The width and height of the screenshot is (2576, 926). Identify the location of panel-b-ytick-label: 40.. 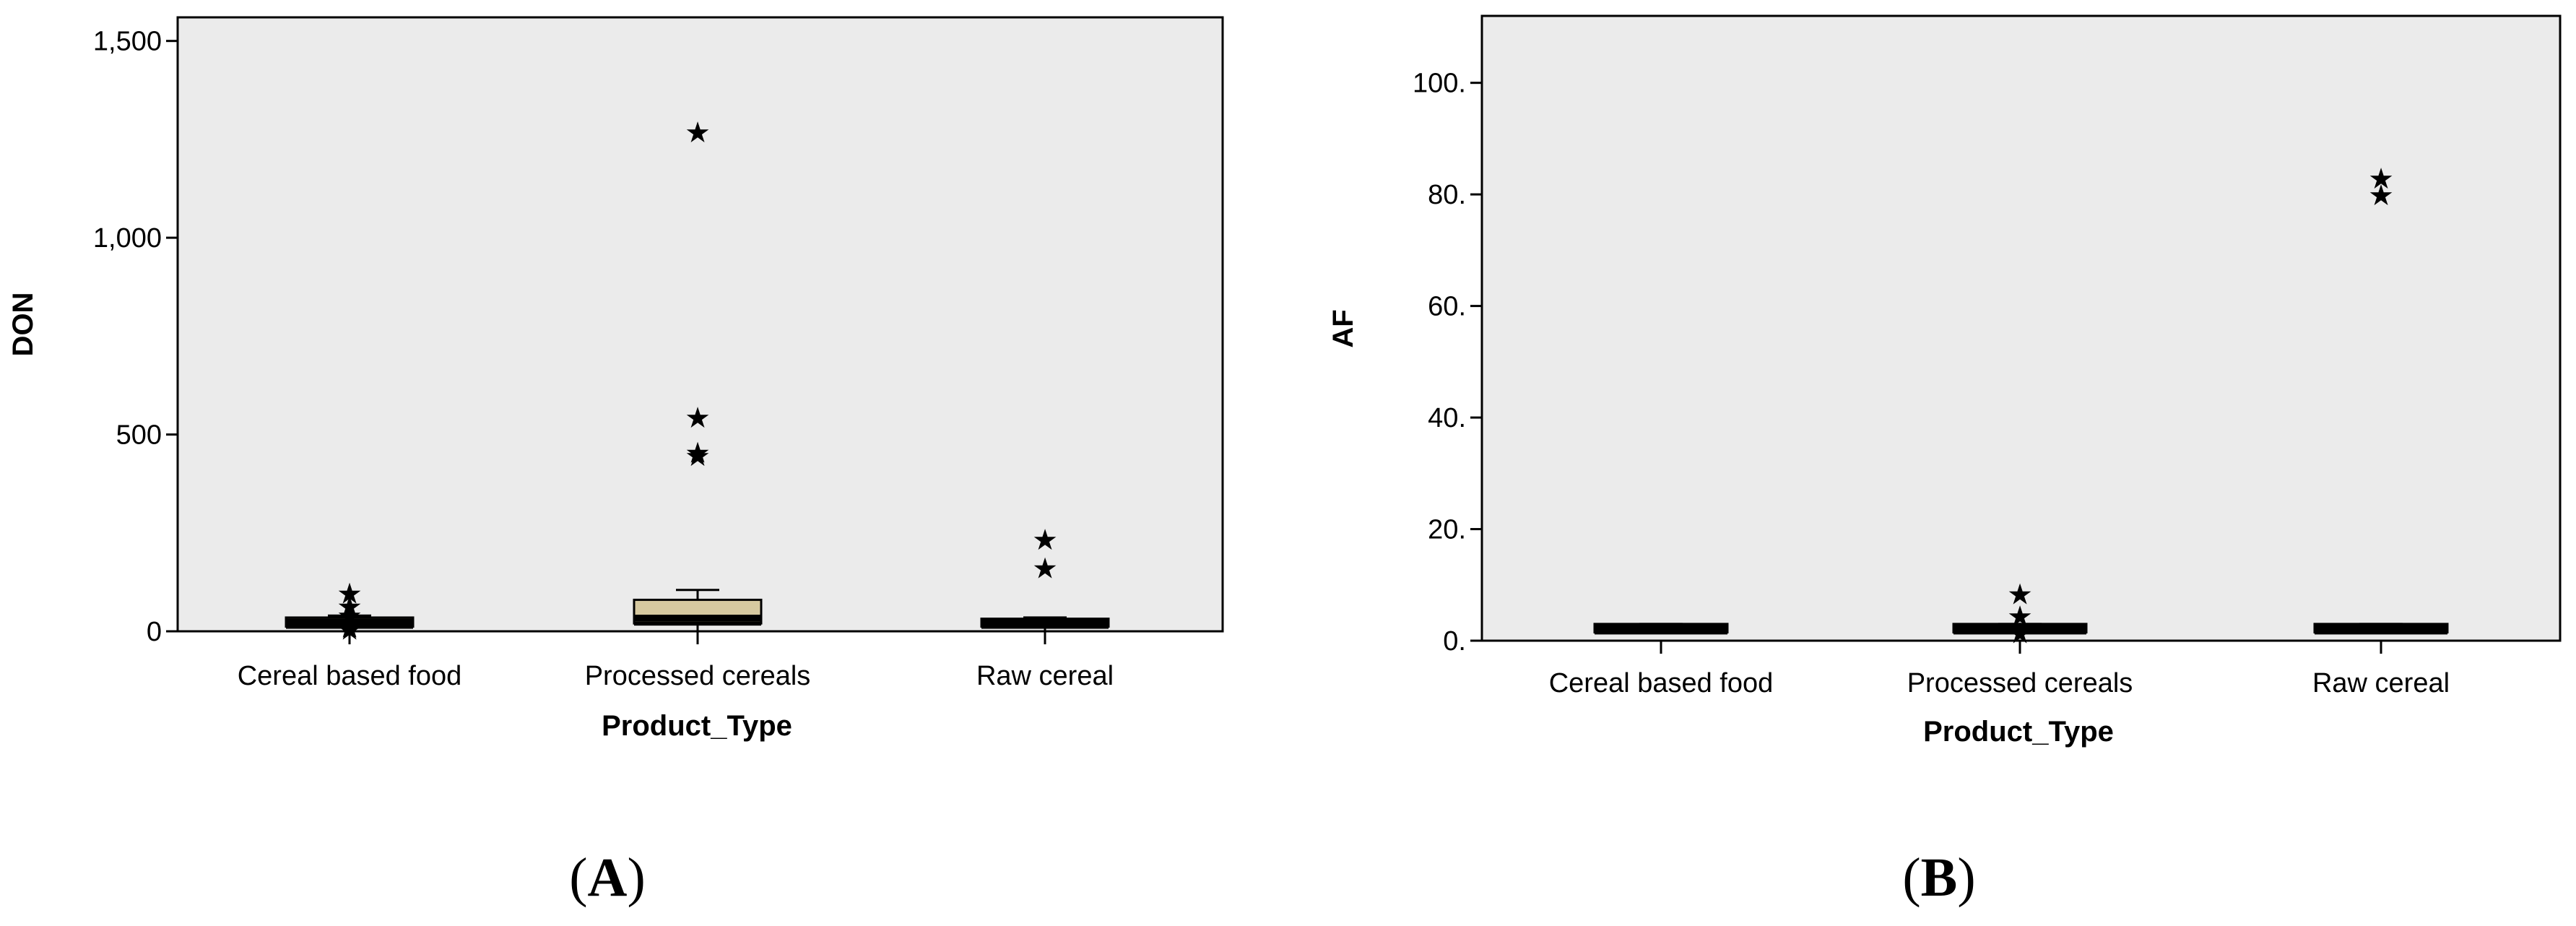
(1447, 418).